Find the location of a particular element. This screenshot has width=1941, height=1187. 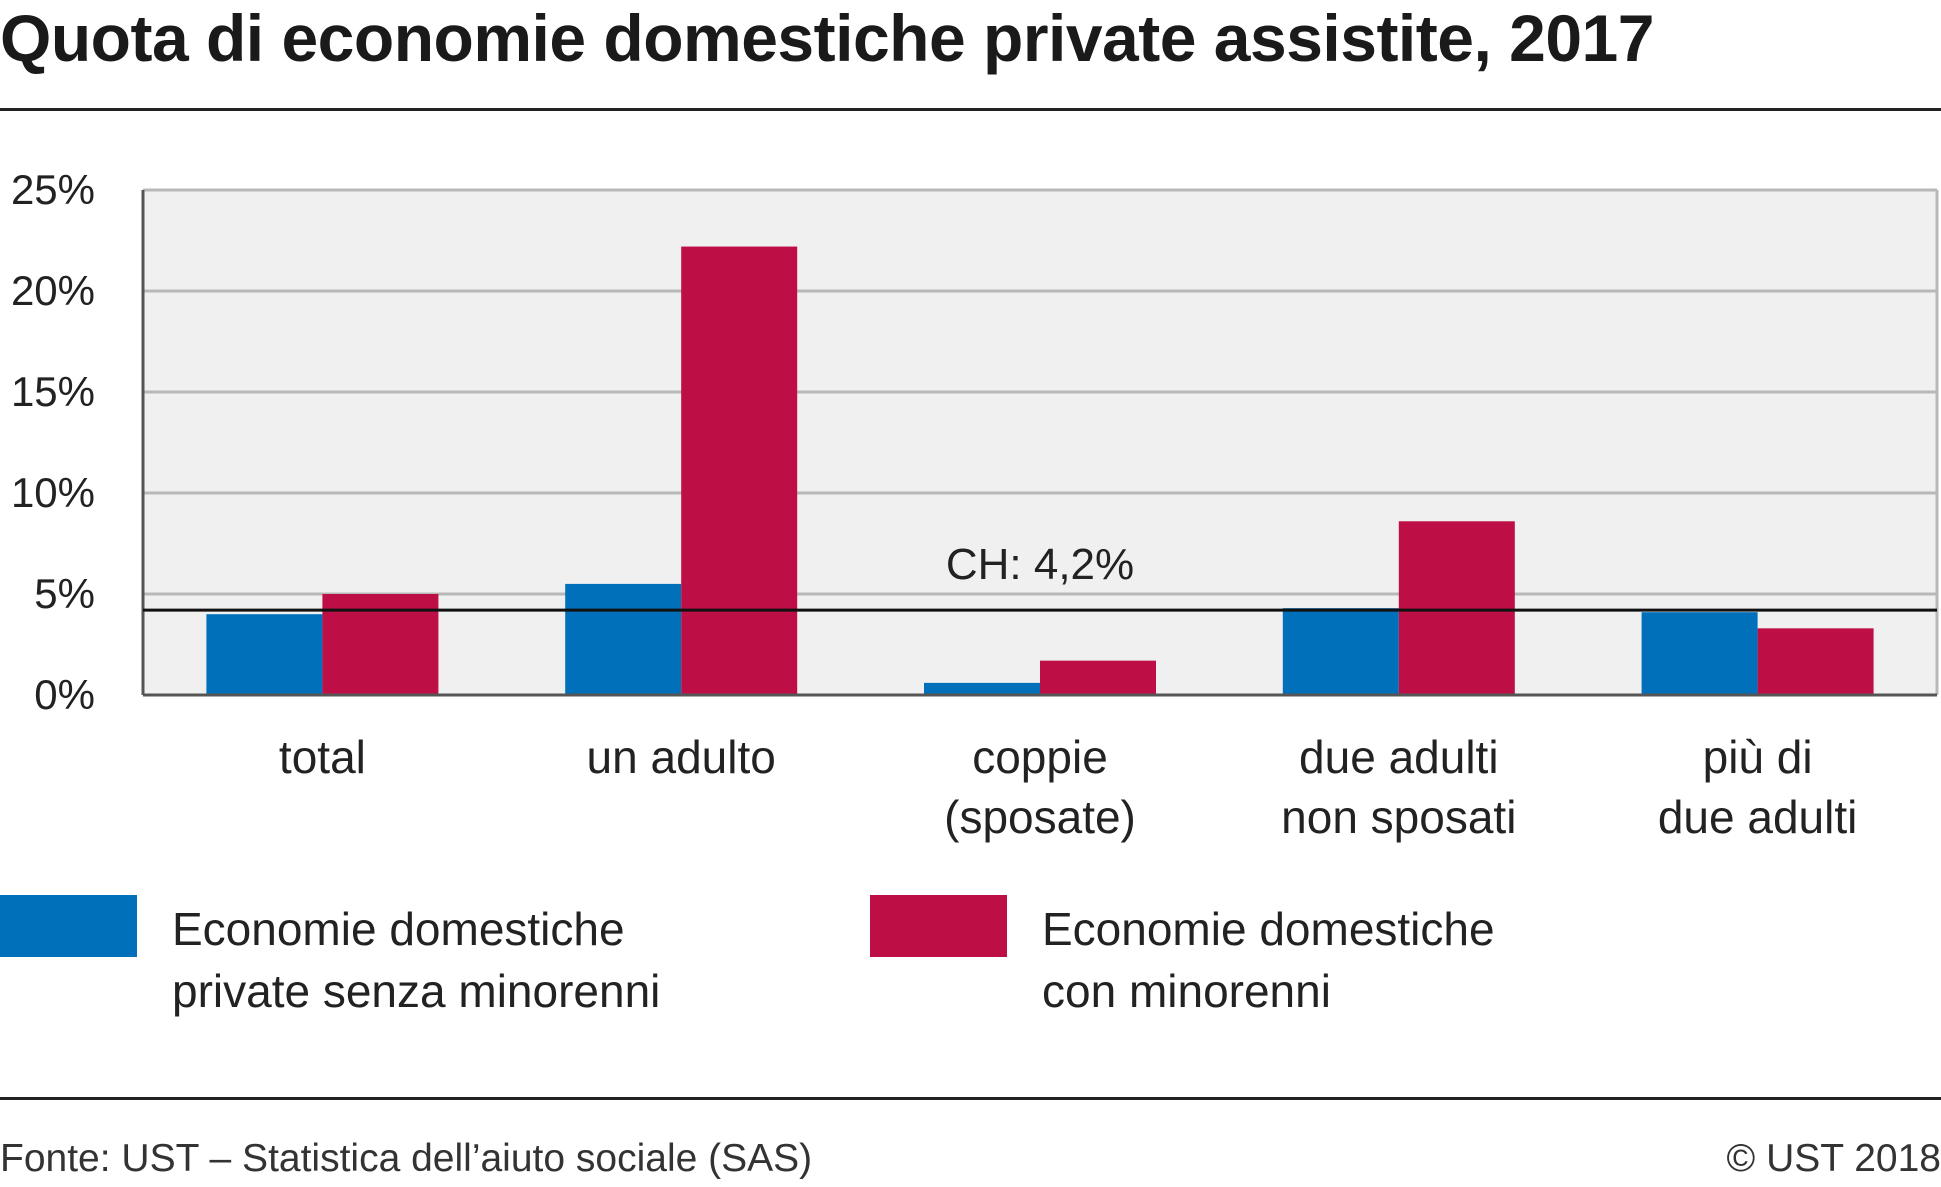

top-rule is located at coordinates (970, 109).